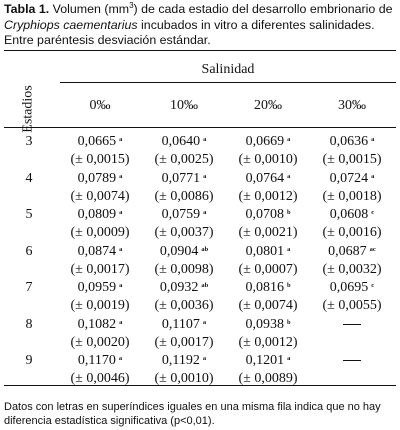 This screenshot has height=430, width=400. I want to click on table-cell: 0,0695 c (± 0,0055), so click(352, 297).